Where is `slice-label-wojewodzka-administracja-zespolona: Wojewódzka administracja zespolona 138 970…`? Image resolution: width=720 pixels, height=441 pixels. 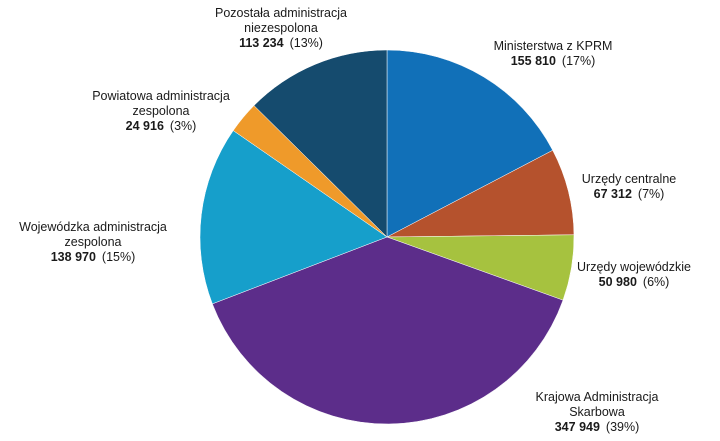 slice-label-wojewodzka-administracja-zespolona: Wojewódzka administracja zespolona 138 970… is located at coordinates (93, 242).